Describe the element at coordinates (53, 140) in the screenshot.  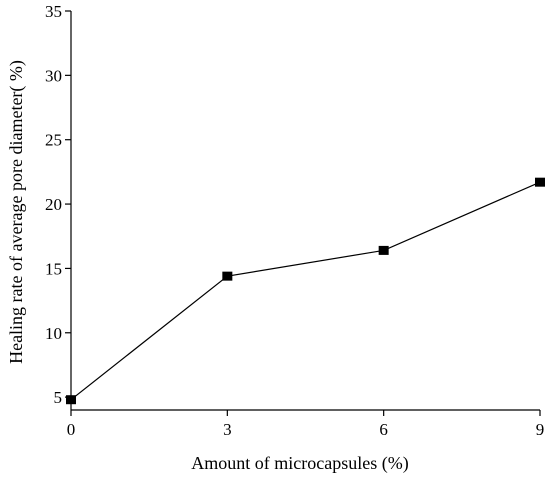
I see `y-tick-label: 25` at that location.